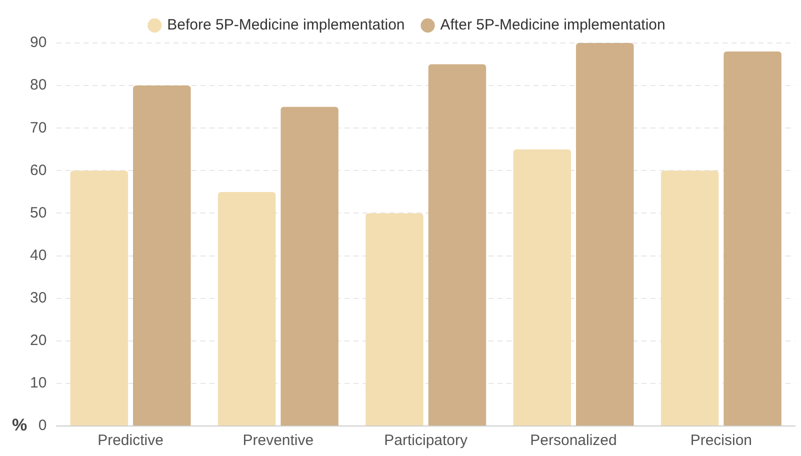  What do you see at coordinates (38, 213) in the screenshot?
I see `y-tick-label: 50` at bounding box center [38, 213].